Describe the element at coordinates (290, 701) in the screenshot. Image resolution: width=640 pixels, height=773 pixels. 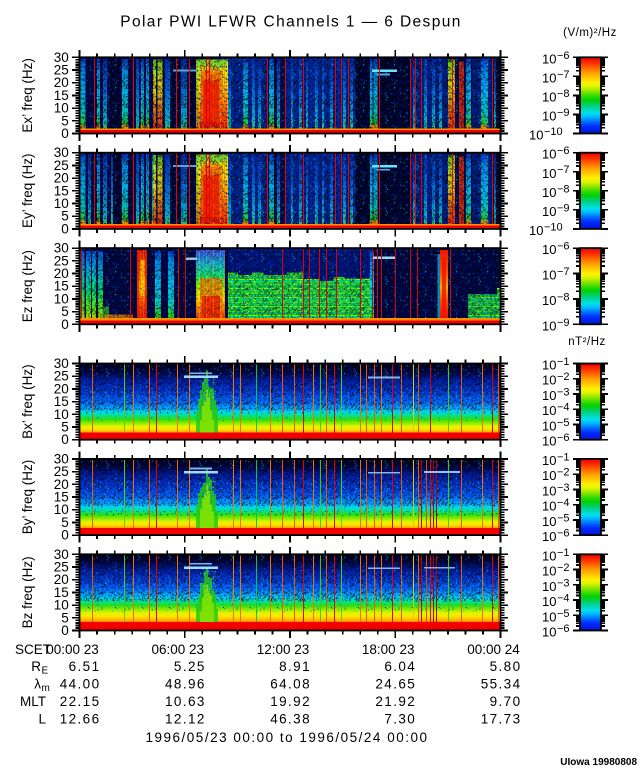
I see `svg-text: 19.92` at that location.